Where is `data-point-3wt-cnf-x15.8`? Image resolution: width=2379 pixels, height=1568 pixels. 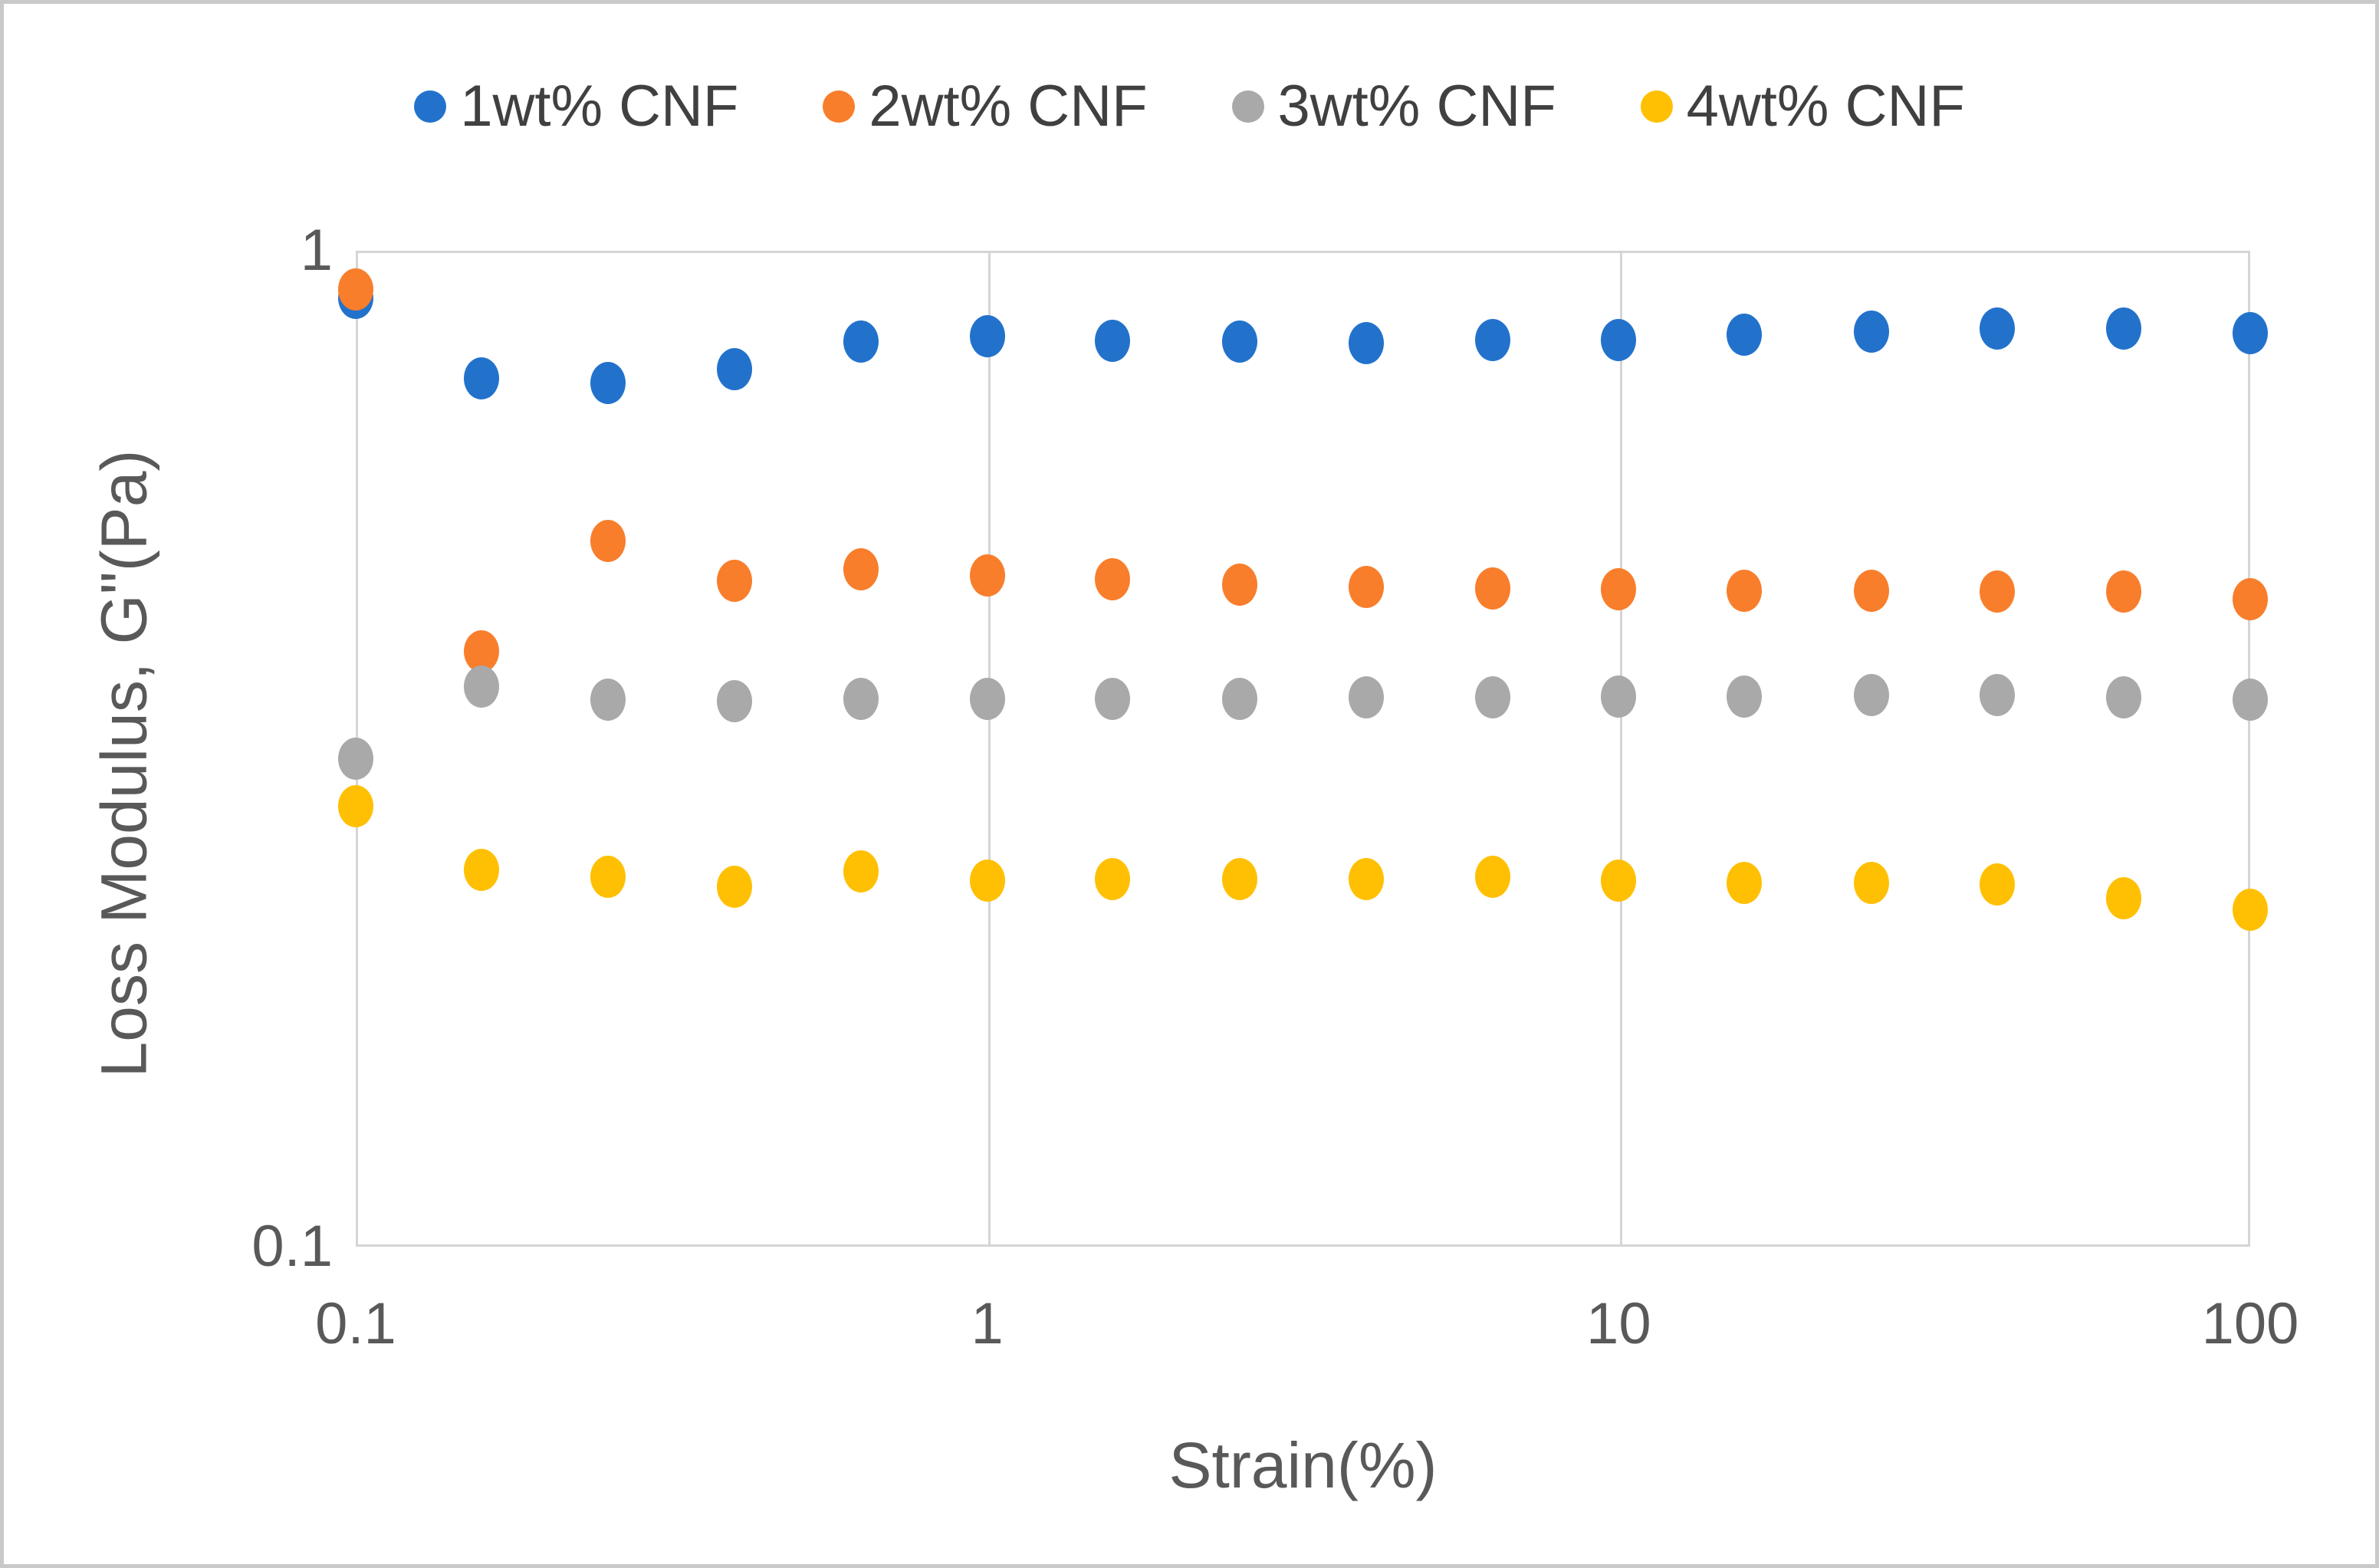 data-point-3wt-cnf-x15.8 is located at coordinates (1744, 697).